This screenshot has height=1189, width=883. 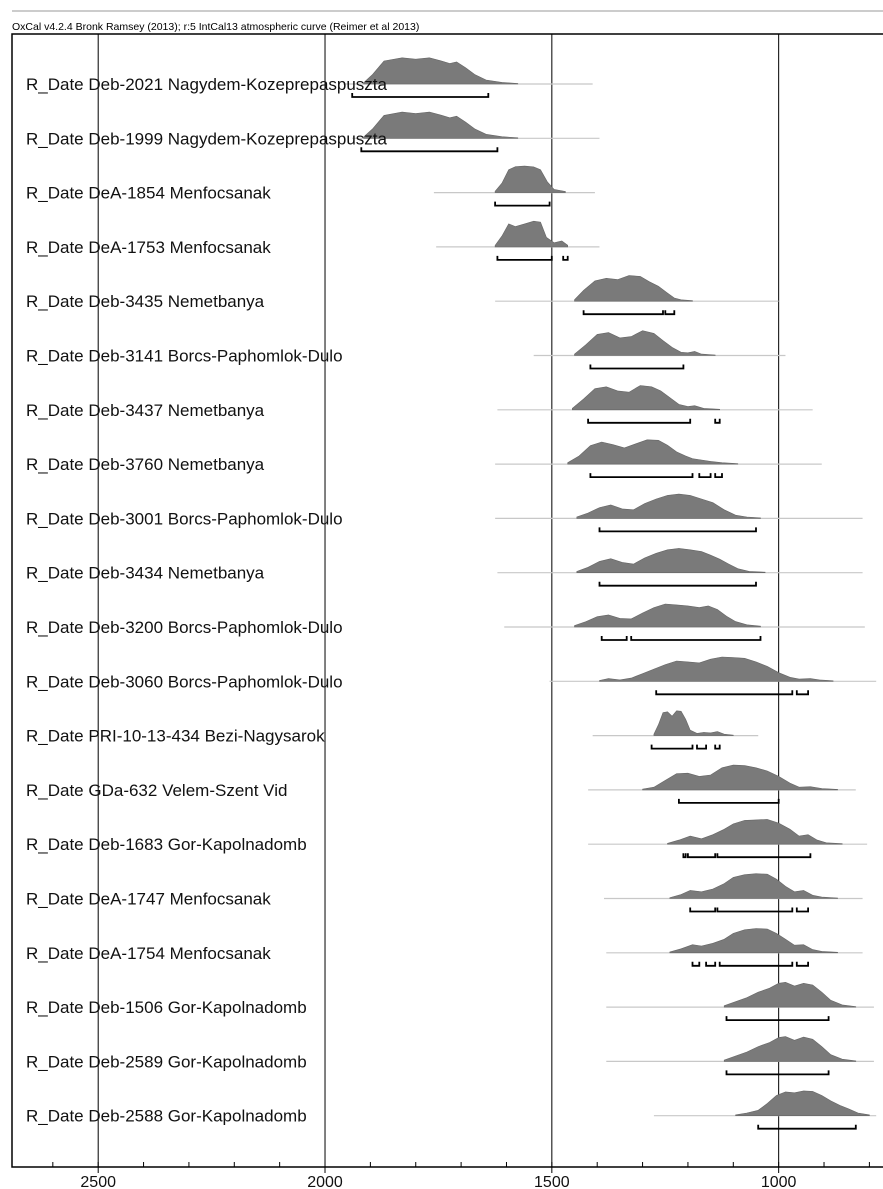 What do you see at coordinates (166, 1116) in the screenshot?
I see `row-label: R_Date Deb-2588 Gor-Kapolnadomb` at bounding box center [166, 1116].